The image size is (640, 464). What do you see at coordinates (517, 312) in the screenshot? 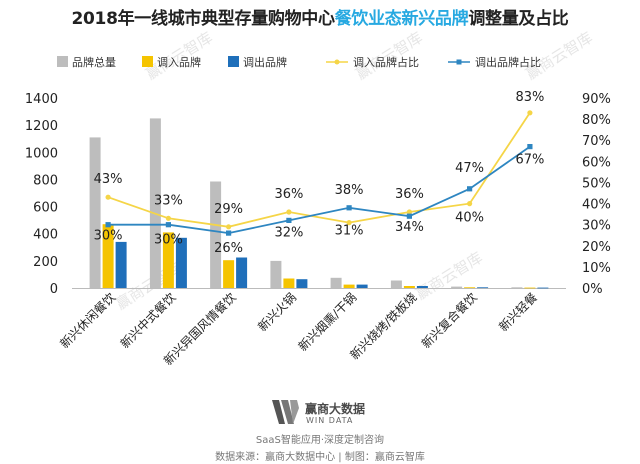
I see `x-tick-8: 新兴轻餐` at bounding box center [517, 312].